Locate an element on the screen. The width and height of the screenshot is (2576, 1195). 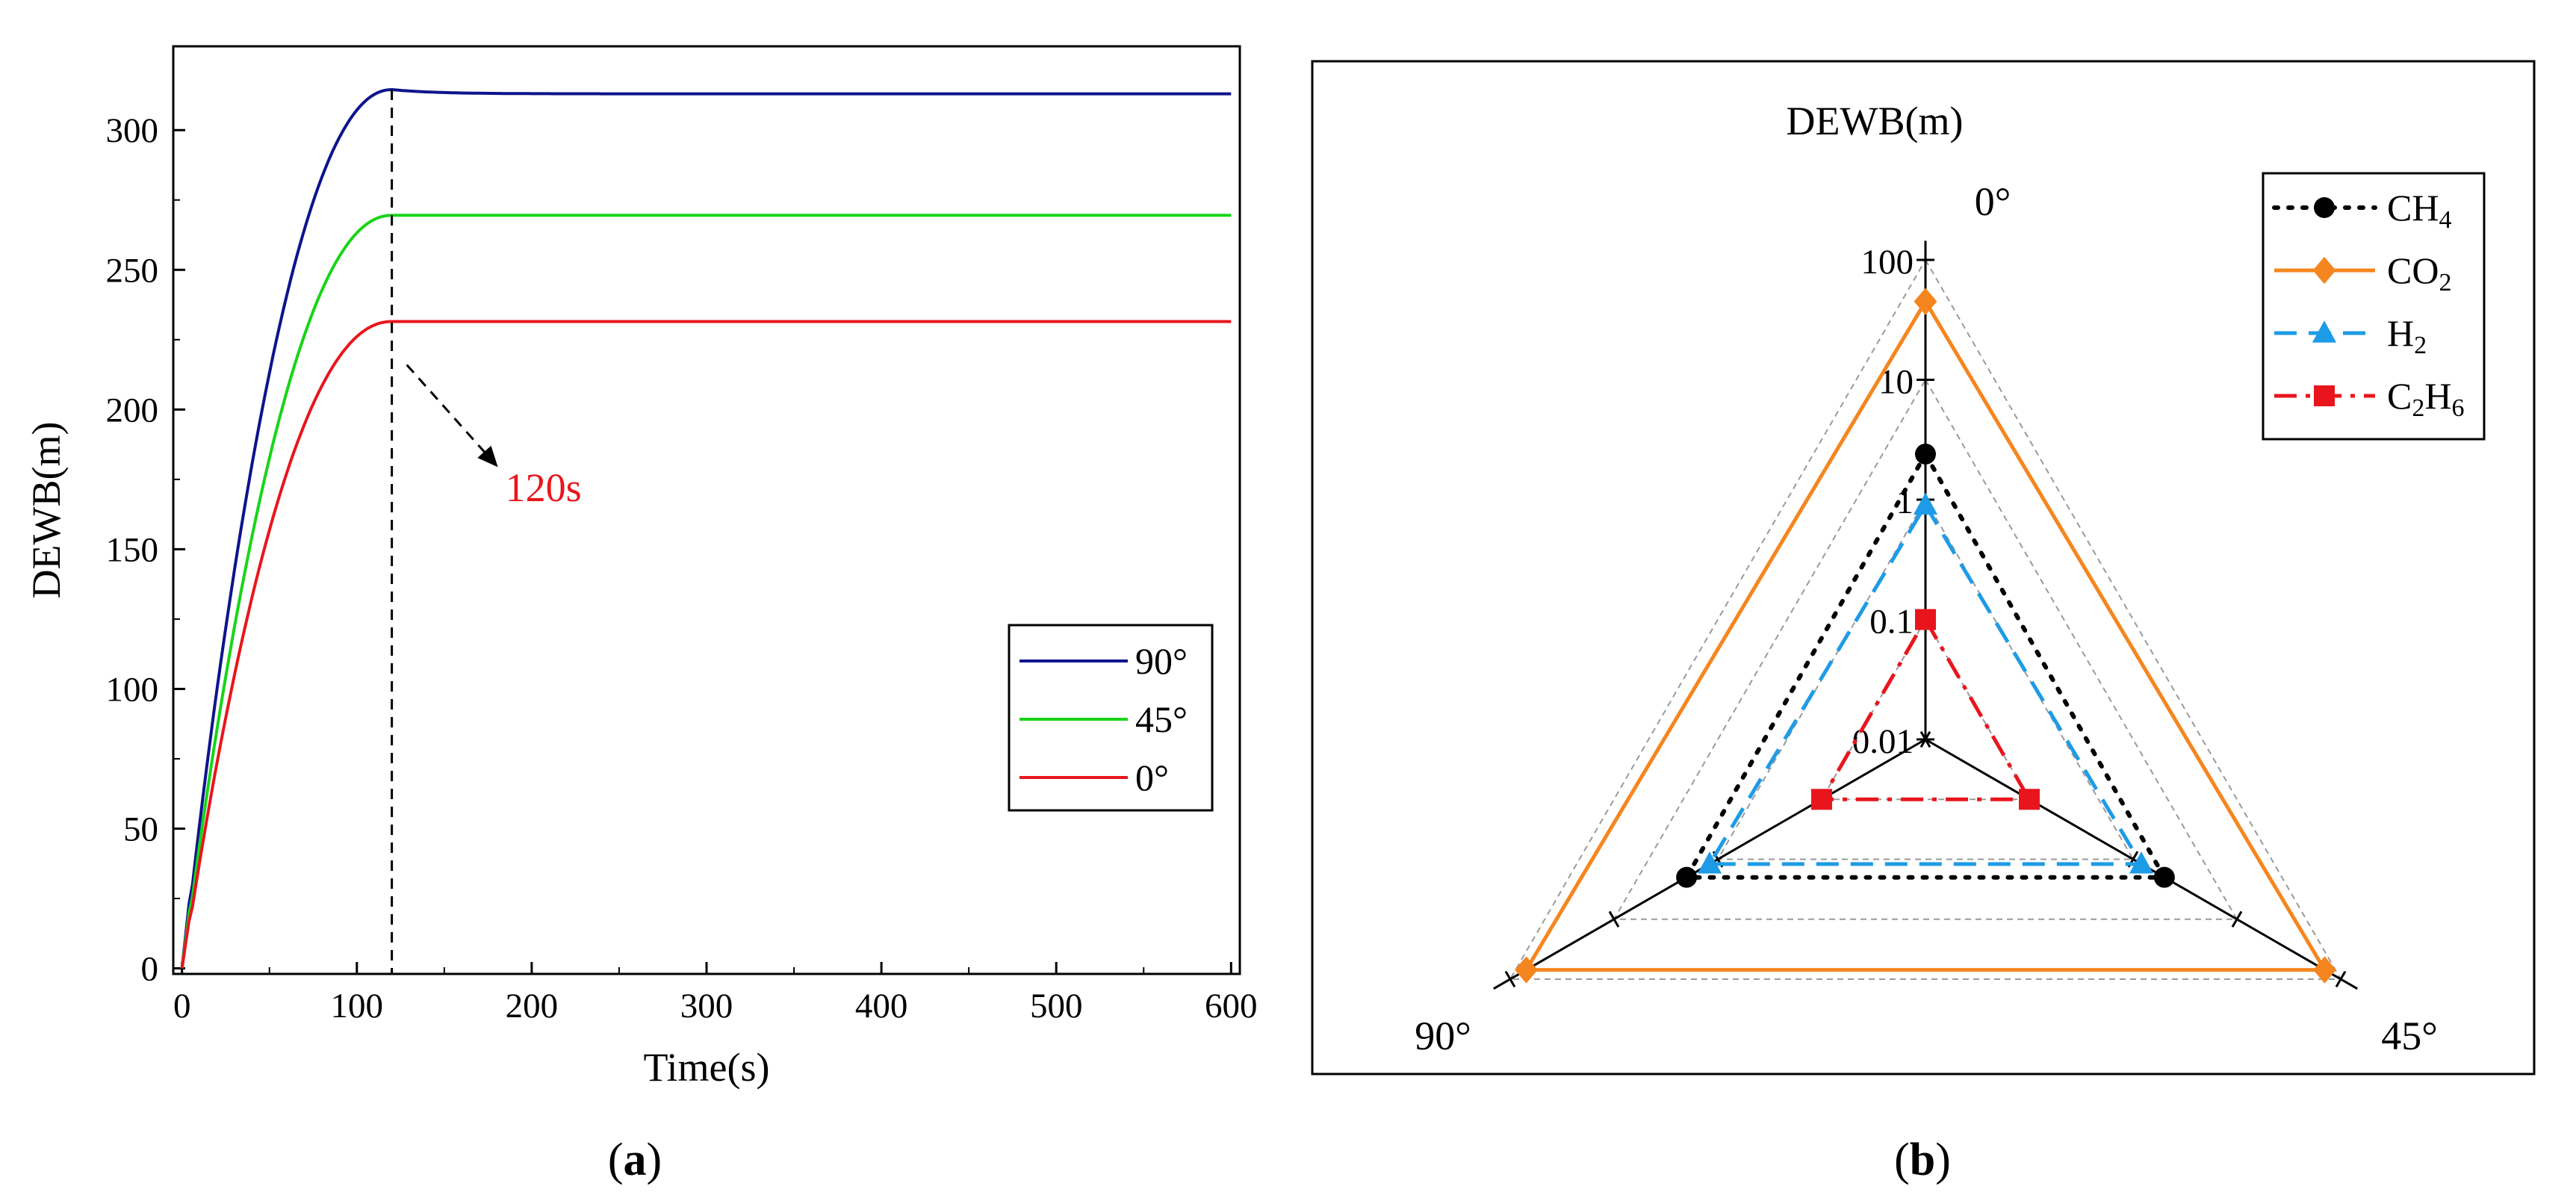
annotation-arrowhead is located at coordinates (488, 456).